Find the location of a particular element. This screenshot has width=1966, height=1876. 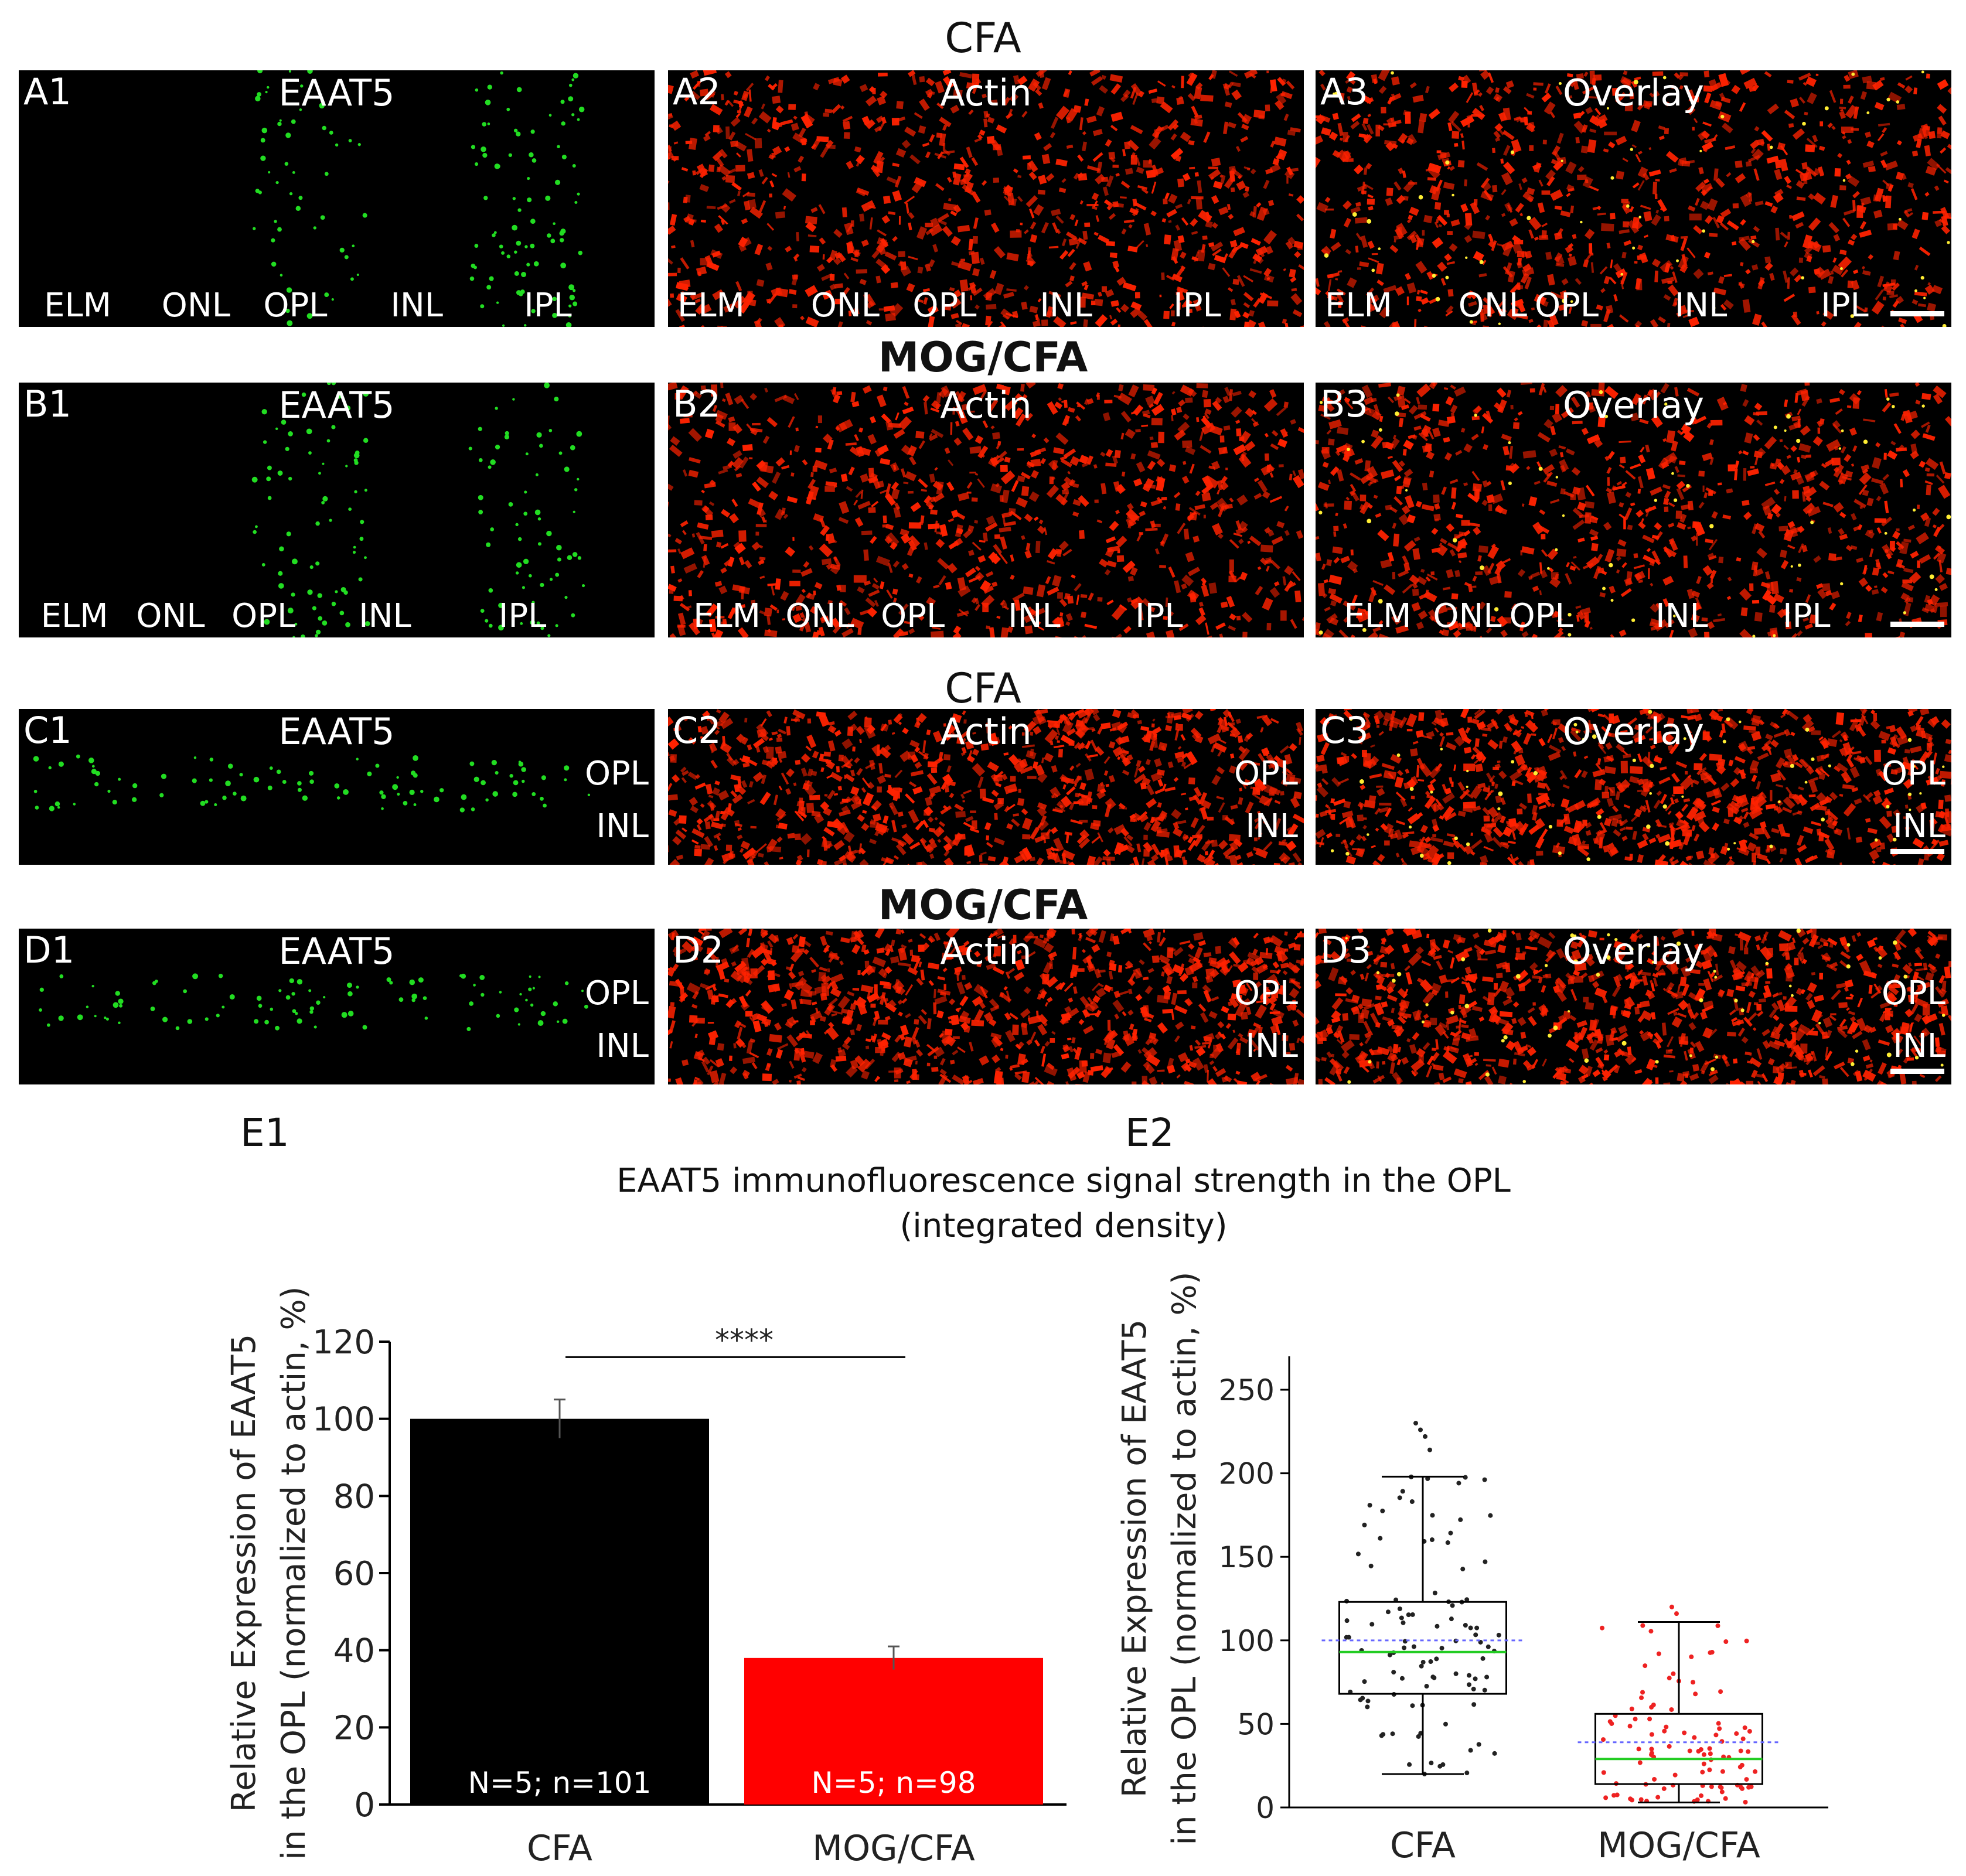

channel-label: EAAT5 is located at coordinates (336, 952).